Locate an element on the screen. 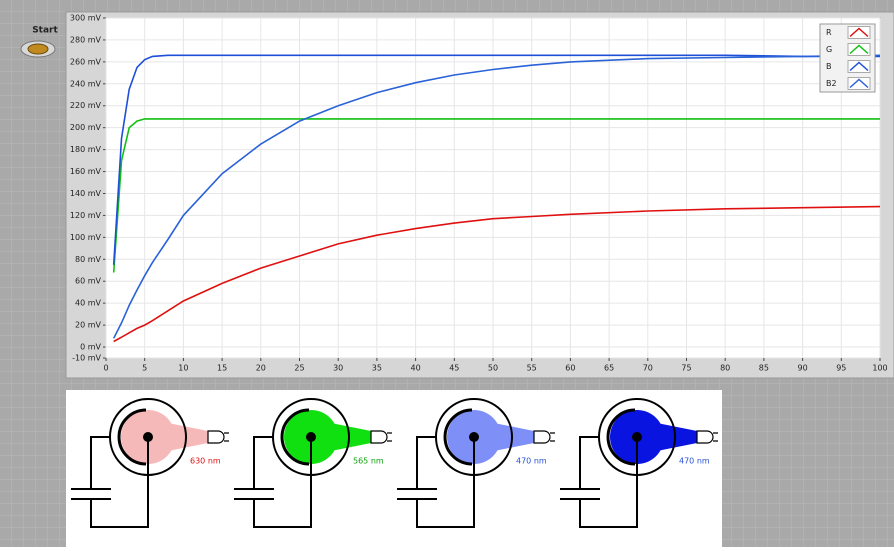 This screenshot has height=551, width=894. x-tick-label: 90 is located at coordinates (803, 368).